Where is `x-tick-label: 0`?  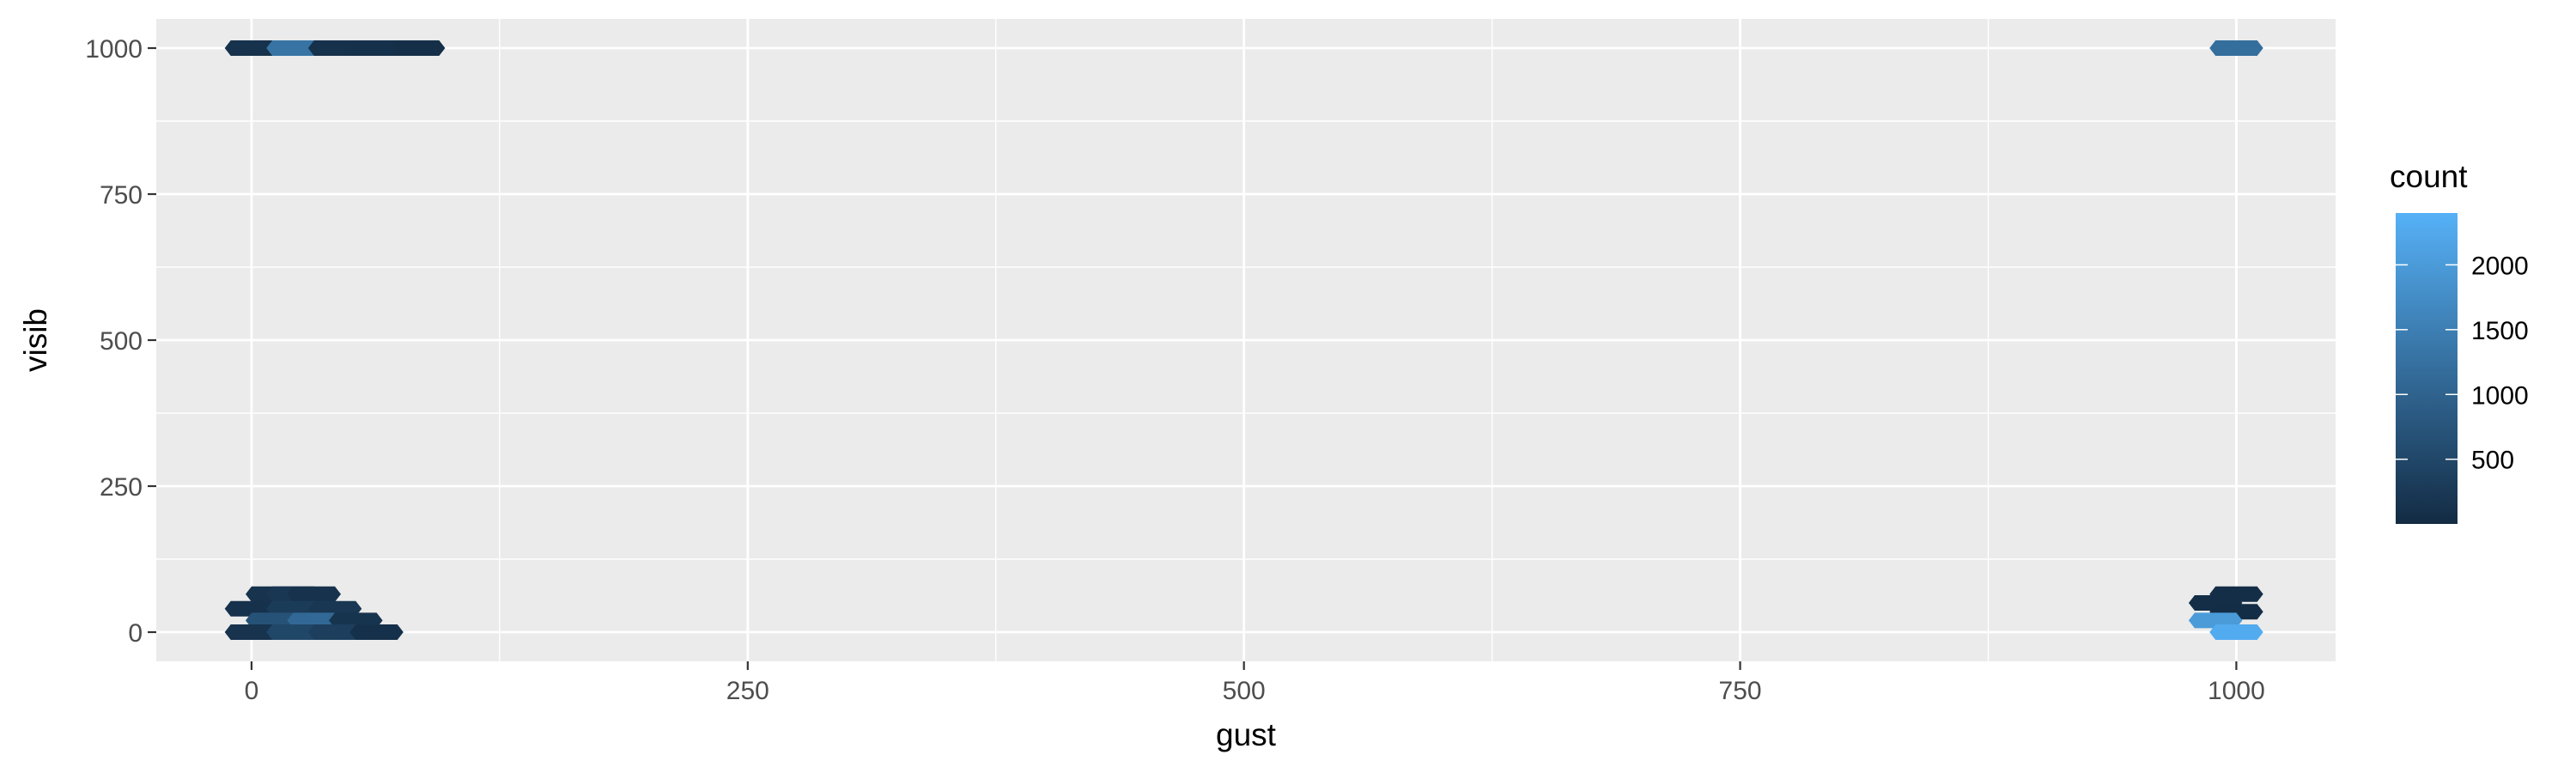 x-tick-label: 0 is located at coordinates (252, 691).